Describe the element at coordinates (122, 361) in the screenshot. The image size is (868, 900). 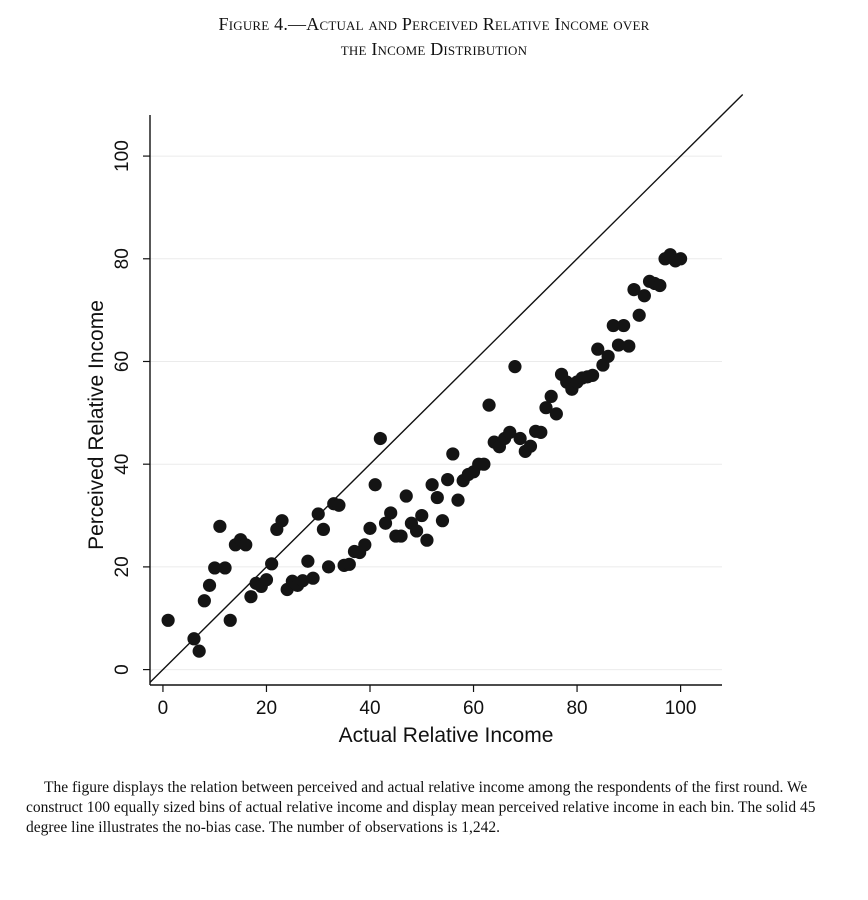
I see `y-tick-label-60: 60` at that location.